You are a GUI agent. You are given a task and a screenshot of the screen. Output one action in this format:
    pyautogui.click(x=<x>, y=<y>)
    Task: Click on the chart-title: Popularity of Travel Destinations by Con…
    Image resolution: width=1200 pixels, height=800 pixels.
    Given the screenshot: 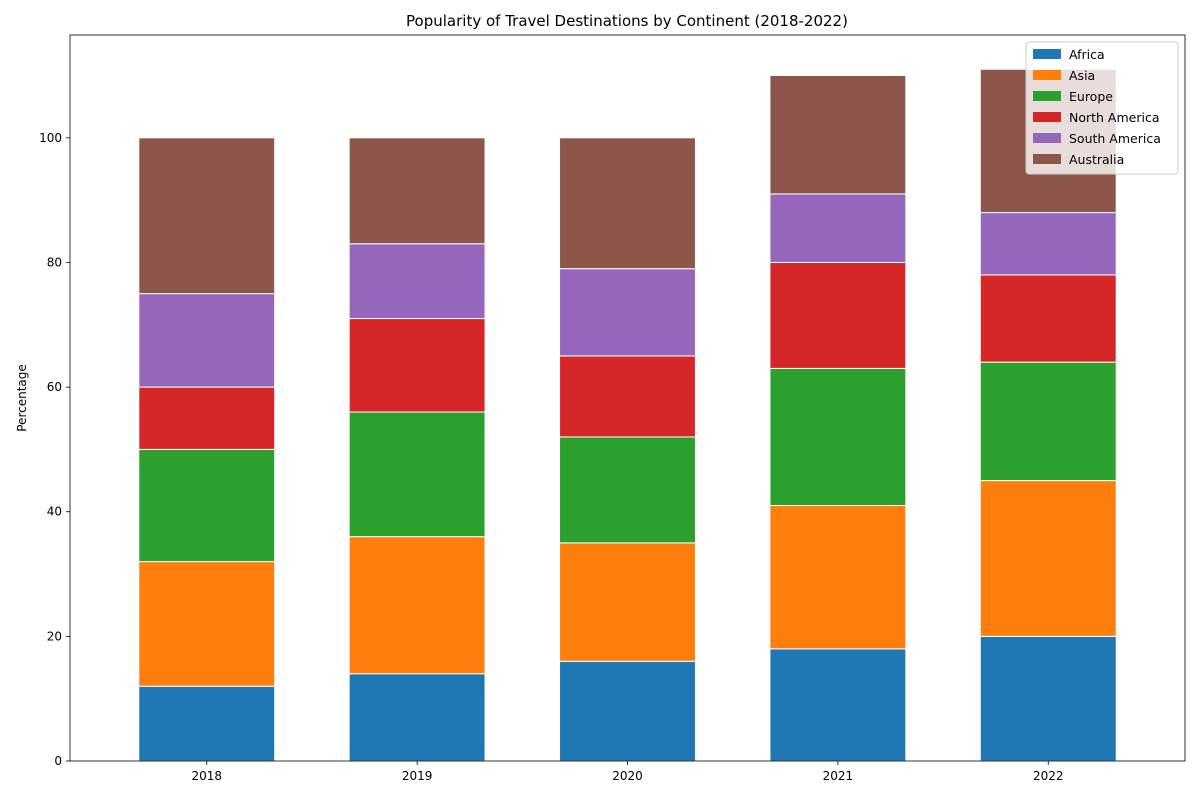 What is the action you would take?
    pyautogui.click(x=627, y=21)
    